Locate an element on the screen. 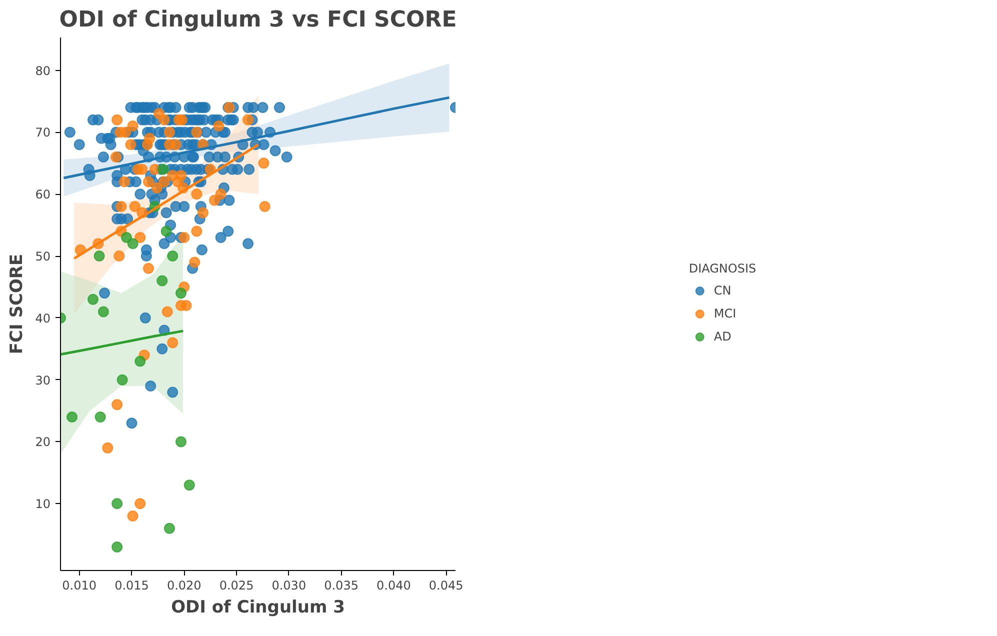  legend-title: DIAGNOSIS is located at coordinates (722, 268).